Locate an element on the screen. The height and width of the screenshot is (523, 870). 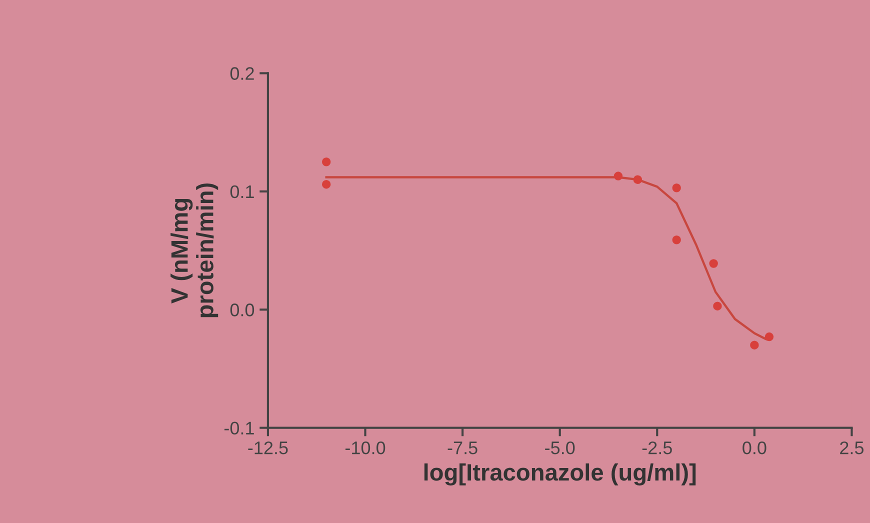
x-tick-label: 2.5 is located at coordinates (852, 447).